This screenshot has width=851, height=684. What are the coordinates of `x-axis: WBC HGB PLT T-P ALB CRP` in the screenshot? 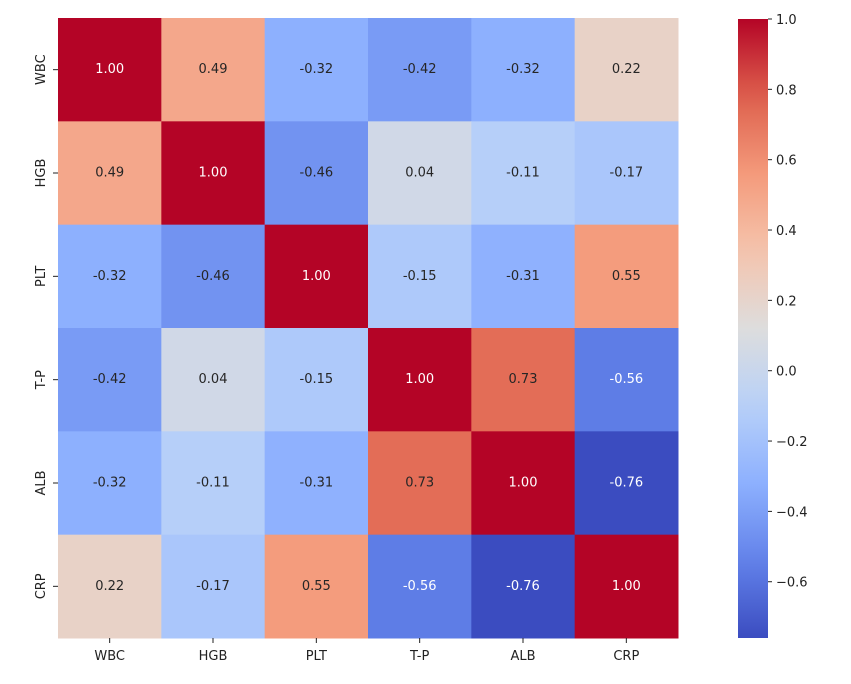 It's located at (366, 651).